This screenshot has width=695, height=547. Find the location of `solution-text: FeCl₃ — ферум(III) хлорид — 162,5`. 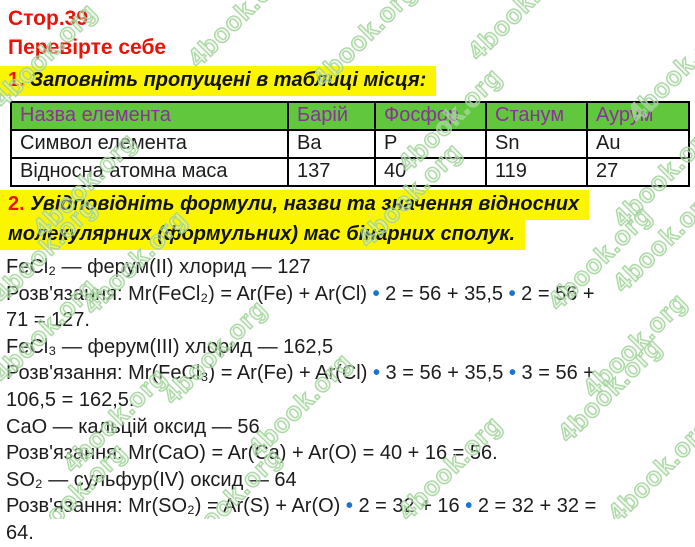

solution-text: FeCl₃ — ферум(III) хлорид — 162,5 is located at coordinates (170, 346).